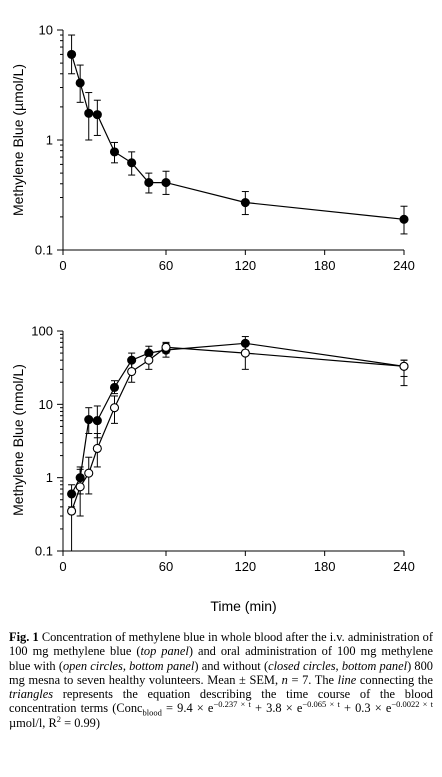  I want to click on figure-number: Fig. 1, so click(24, 637).